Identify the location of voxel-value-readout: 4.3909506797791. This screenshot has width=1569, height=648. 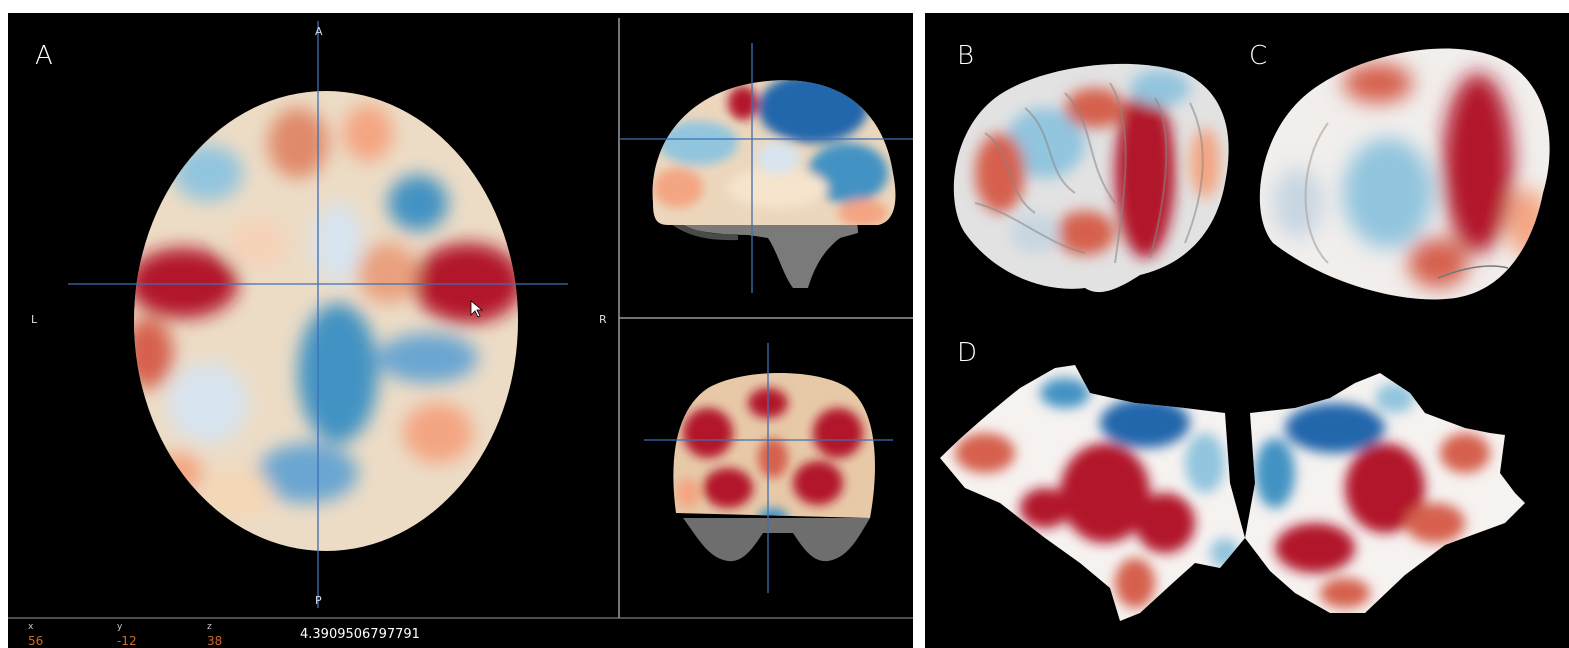
(360, 634).